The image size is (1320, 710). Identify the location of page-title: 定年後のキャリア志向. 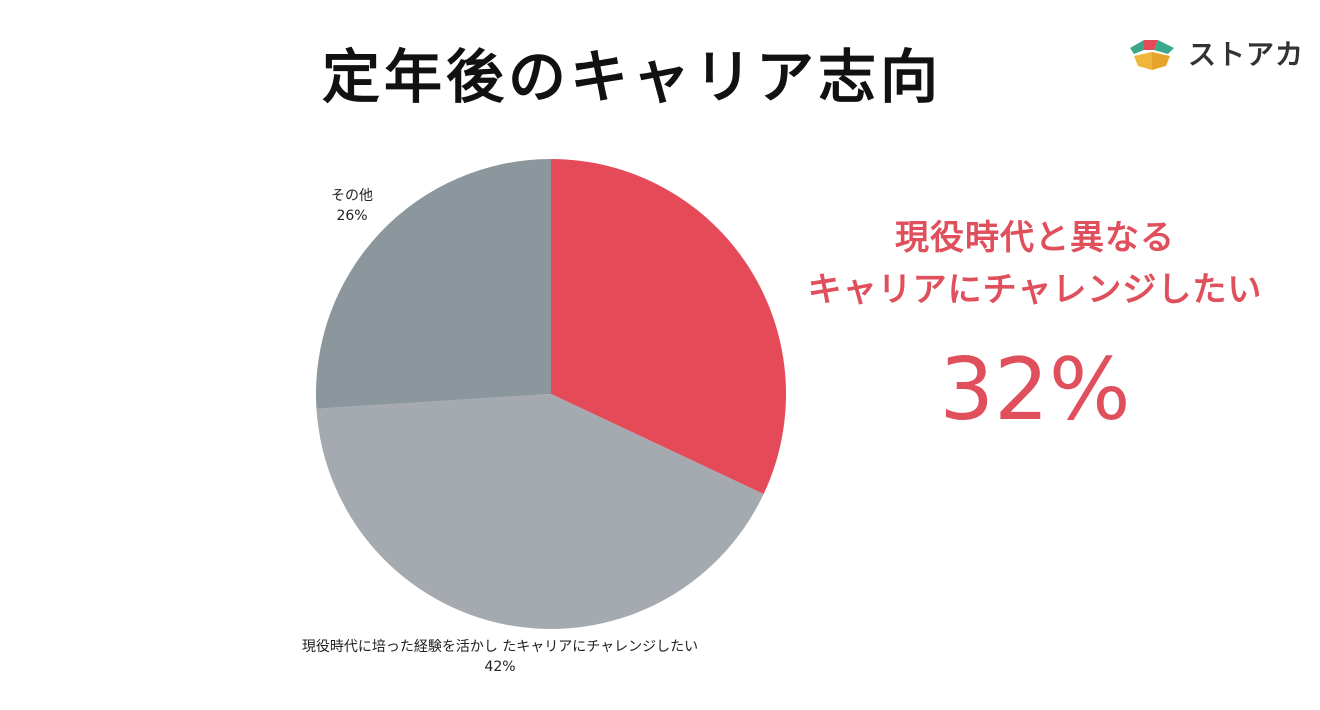
(631, 77).